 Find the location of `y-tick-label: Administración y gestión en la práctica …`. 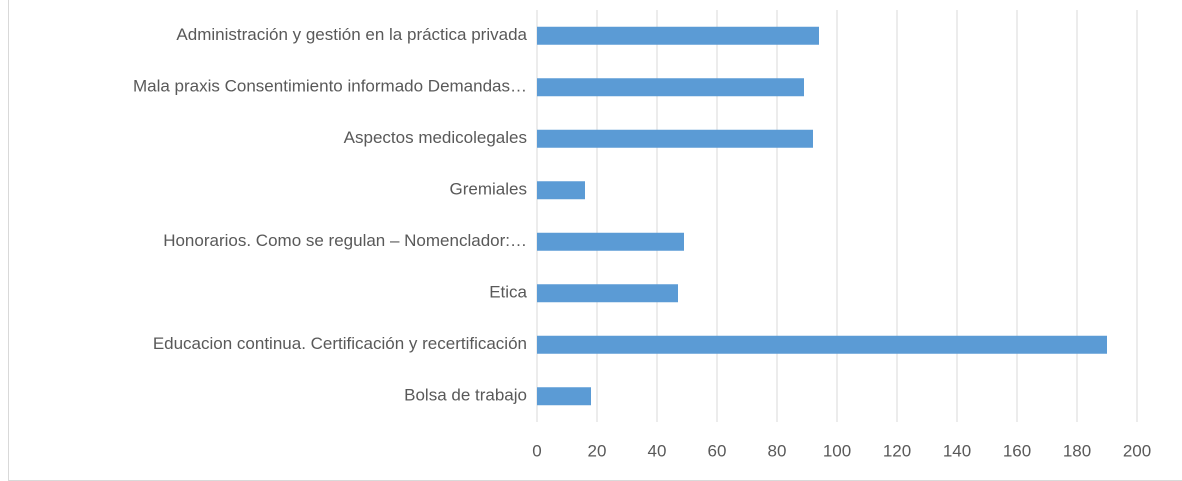

y-tick-label: Administración y gestión en la práctica … is located at coordinates (351, 34).